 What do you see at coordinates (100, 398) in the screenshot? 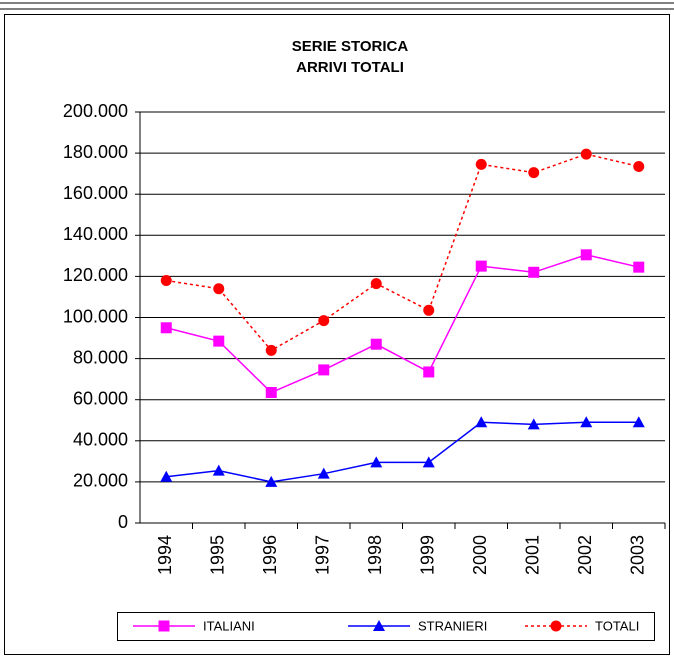
I see `y-tick-label: 60.000` at bounding box center [100, 398].